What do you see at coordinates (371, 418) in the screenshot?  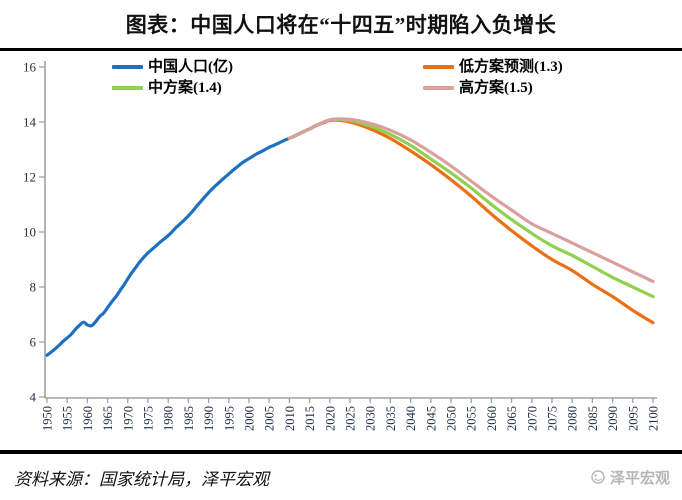 I see `x-axis-label: 2030` at bounding box center [371, 418].